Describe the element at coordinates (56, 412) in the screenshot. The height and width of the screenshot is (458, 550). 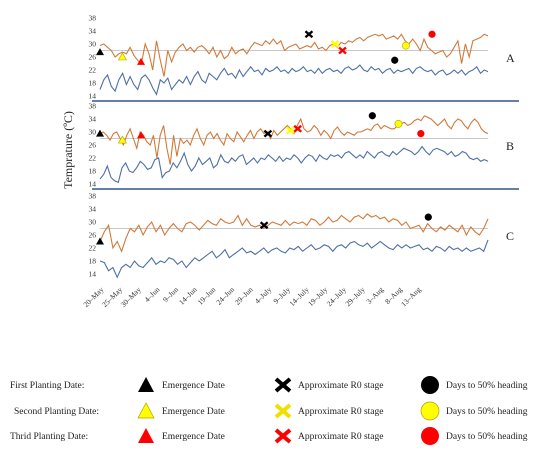
I see `legend-planting-label: Second Planting Date:` at that location.